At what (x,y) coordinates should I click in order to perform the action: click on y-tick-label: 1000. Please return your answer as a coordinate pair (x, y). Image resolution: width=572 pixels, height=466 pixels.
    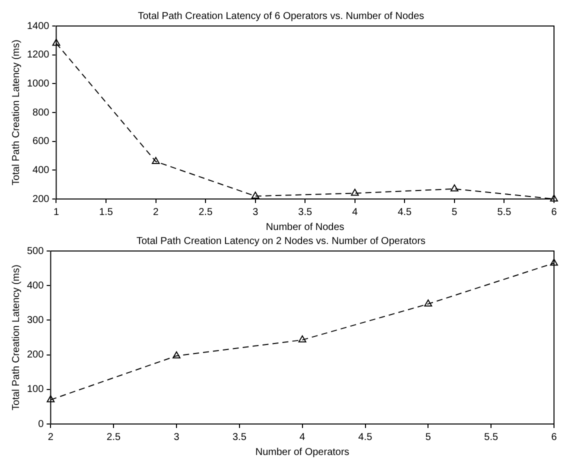
    Looking at the image, I should click on (38, 84).